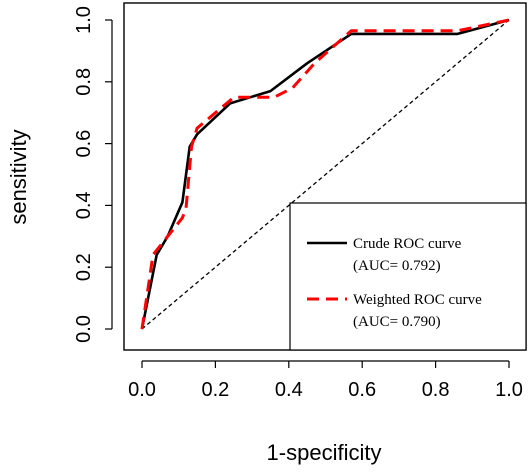  Describe the element at coordinates (397, 266) in the screenshot. I see `legend-auc: (AUC= 0.792)` at that location.